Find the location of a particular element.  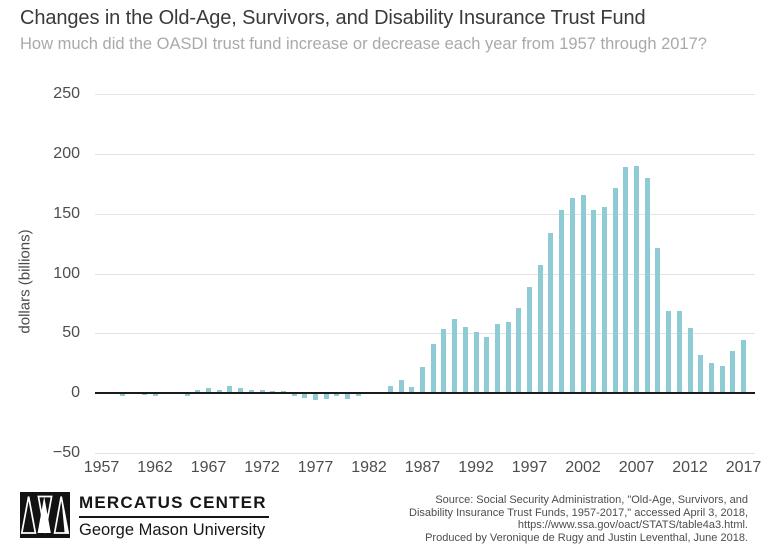

bar-2014 is located at coordinates (711, 378).